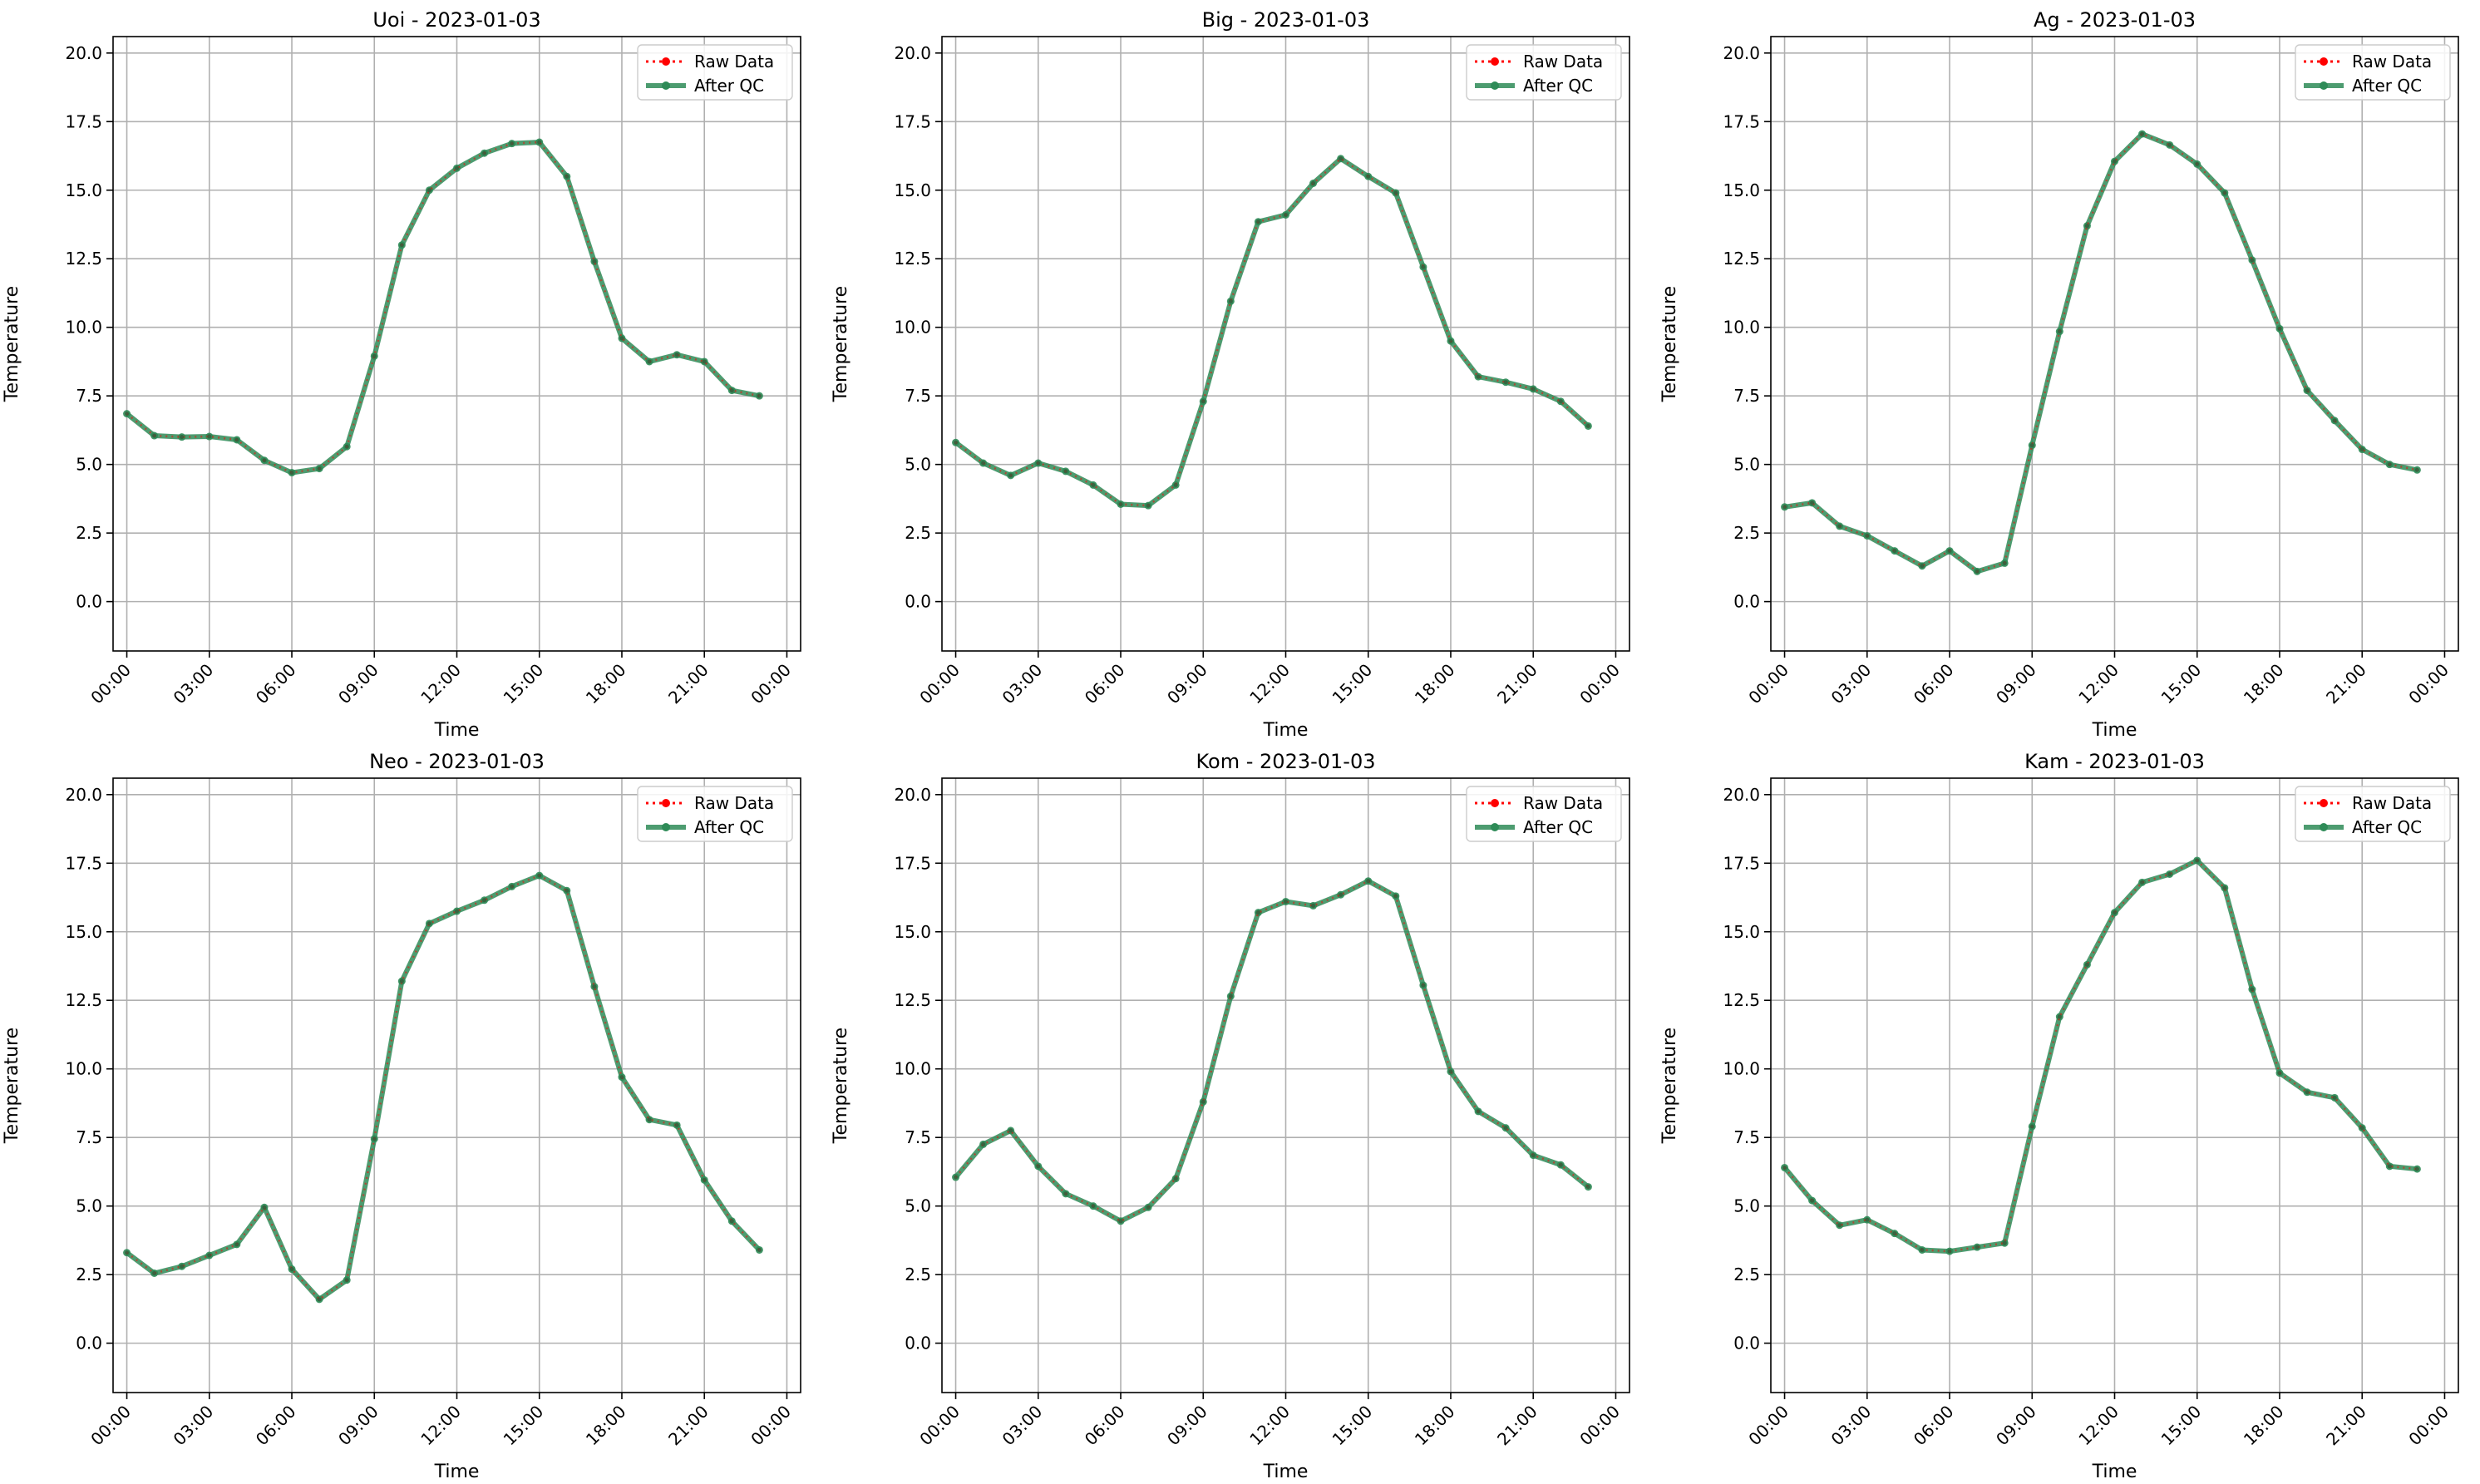 The width and height of the screenshot is (2480, 1484). What do you see at coordinates (2114, 761) in the screenshot?
I see `panel-title: Kam - 2023-01-03` at bounding box center [2114, 761].